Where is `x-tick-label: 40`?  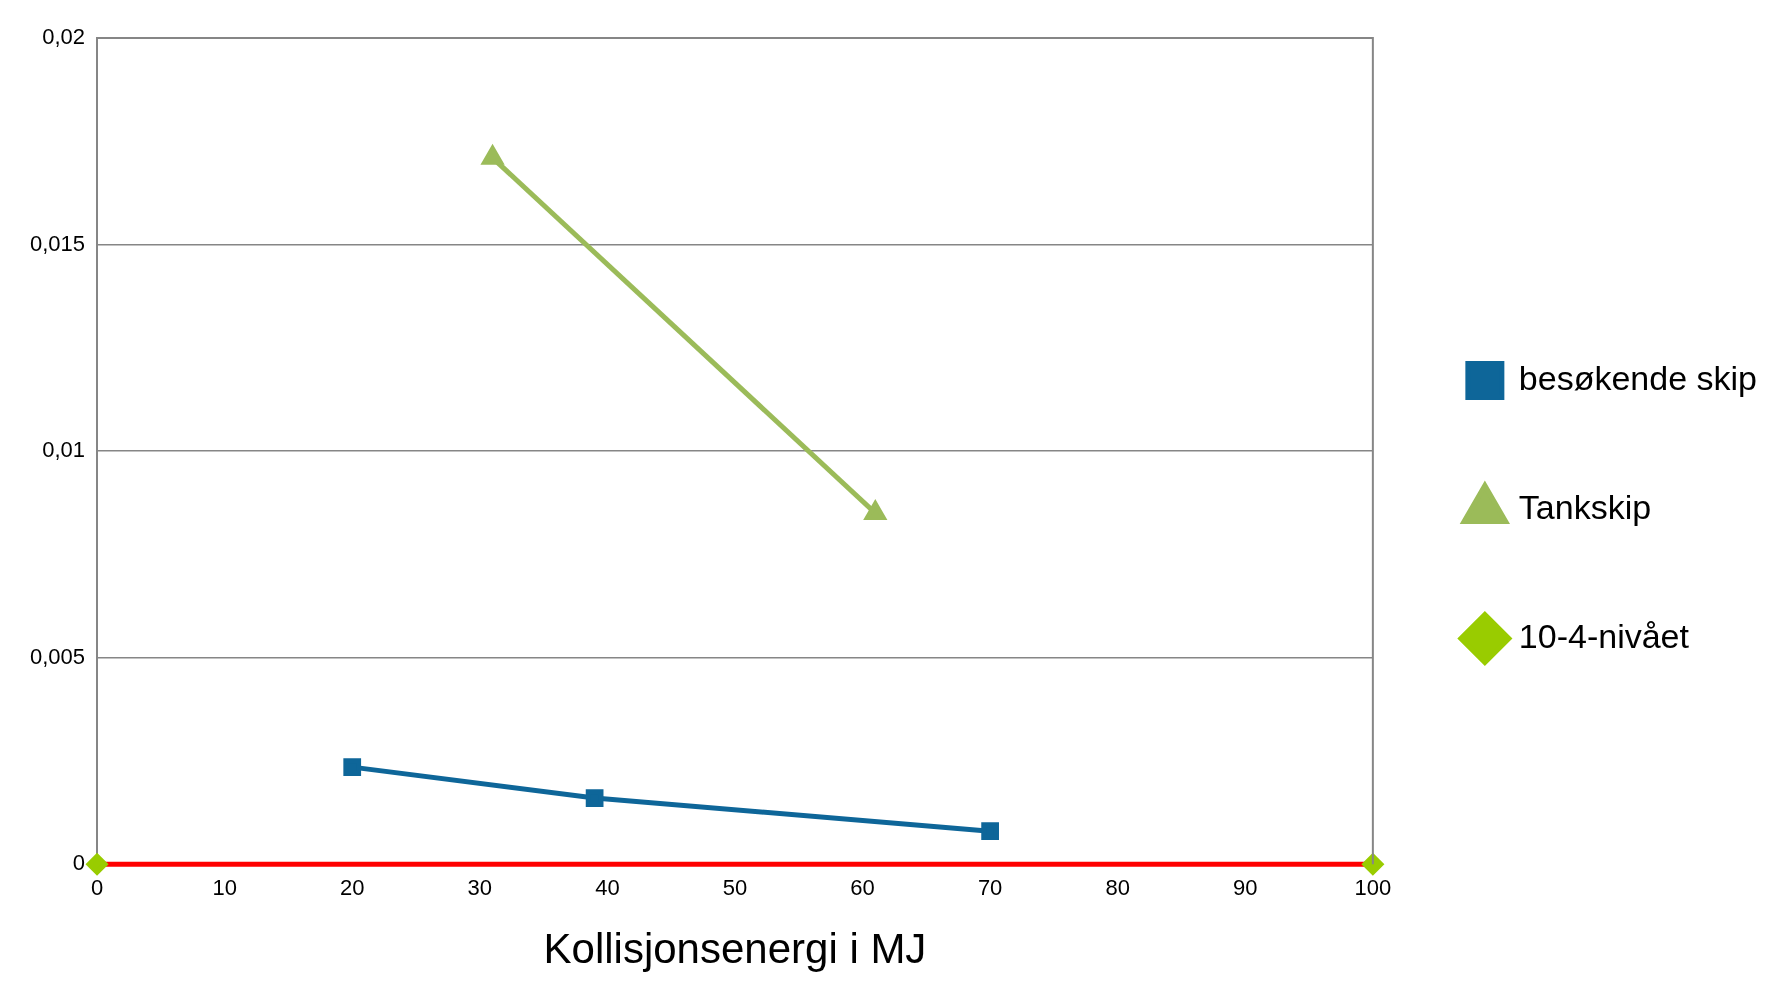 x-tick-label: 40 is located at coordinates (607, 888).